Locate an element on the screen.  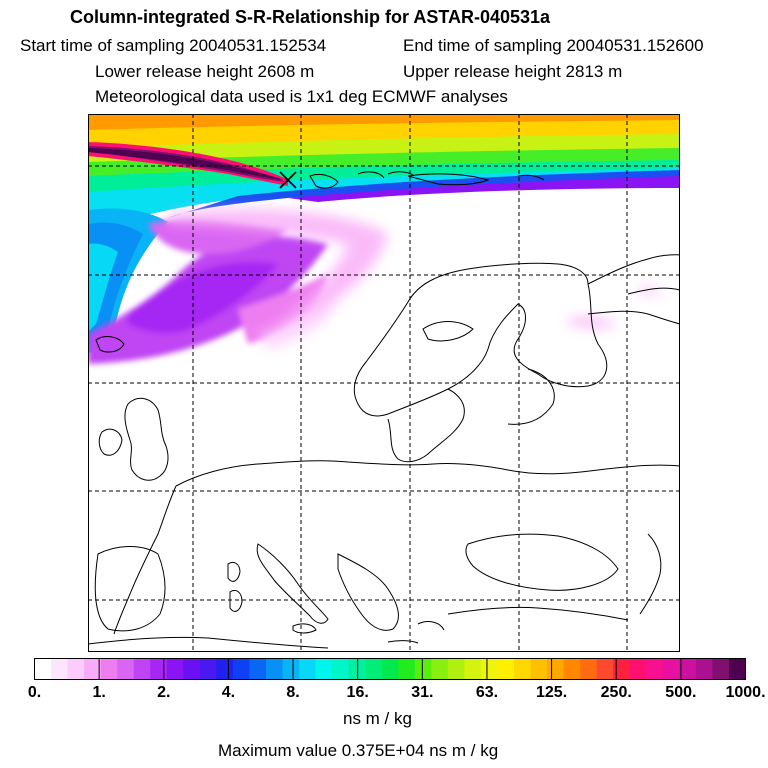
colorbar-tick-label: 250. is located at coordinates (616, 692).